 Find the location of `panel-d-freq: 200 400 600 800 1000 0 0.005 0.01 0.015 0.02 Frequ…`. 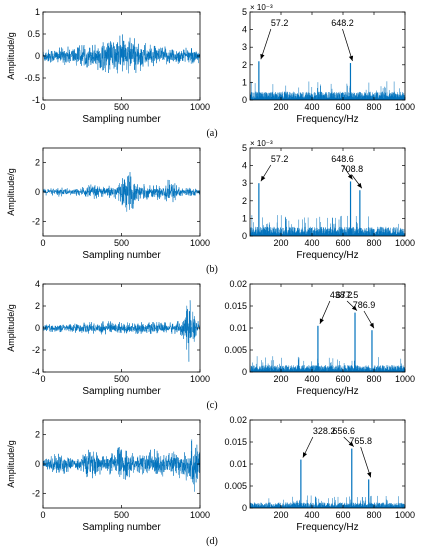

panel-d-freq: 200 400 600 800 1000 0 0.005 0.01 0.015 0.02 Frequ… is located at coordinates (319, 474).